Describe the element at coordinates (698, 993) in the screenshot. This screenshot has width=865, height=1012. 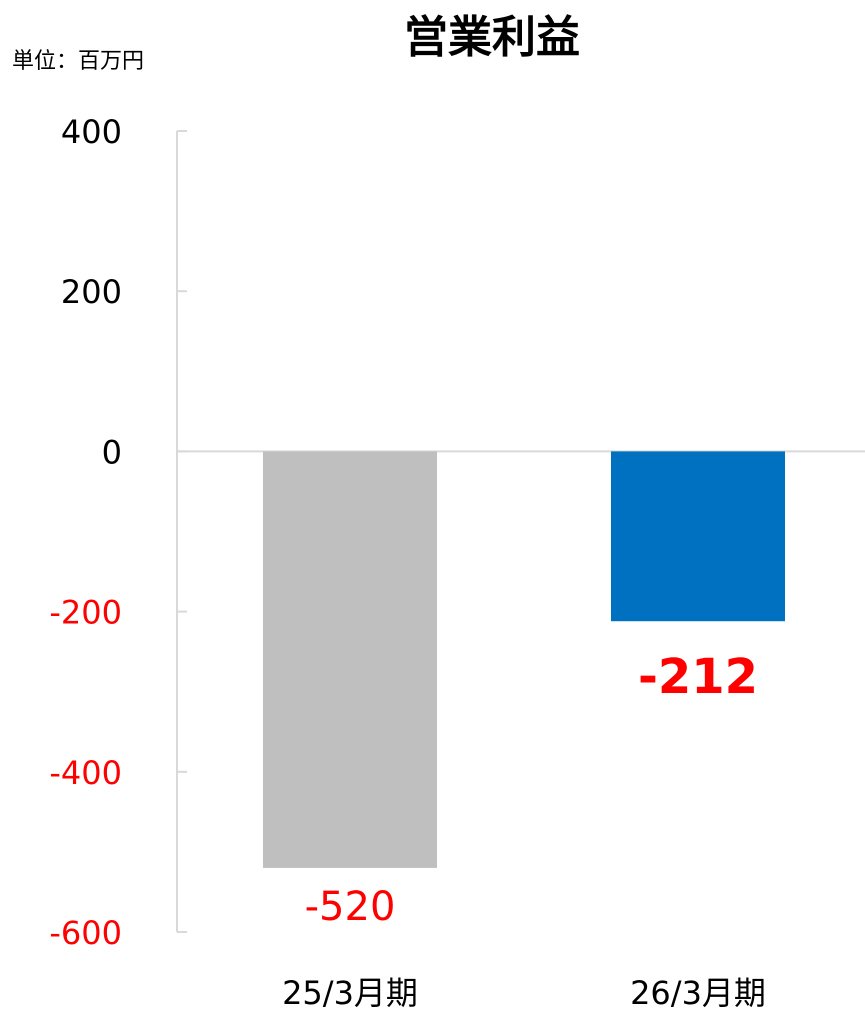
I see `category-label: 26/3月期` at that location.